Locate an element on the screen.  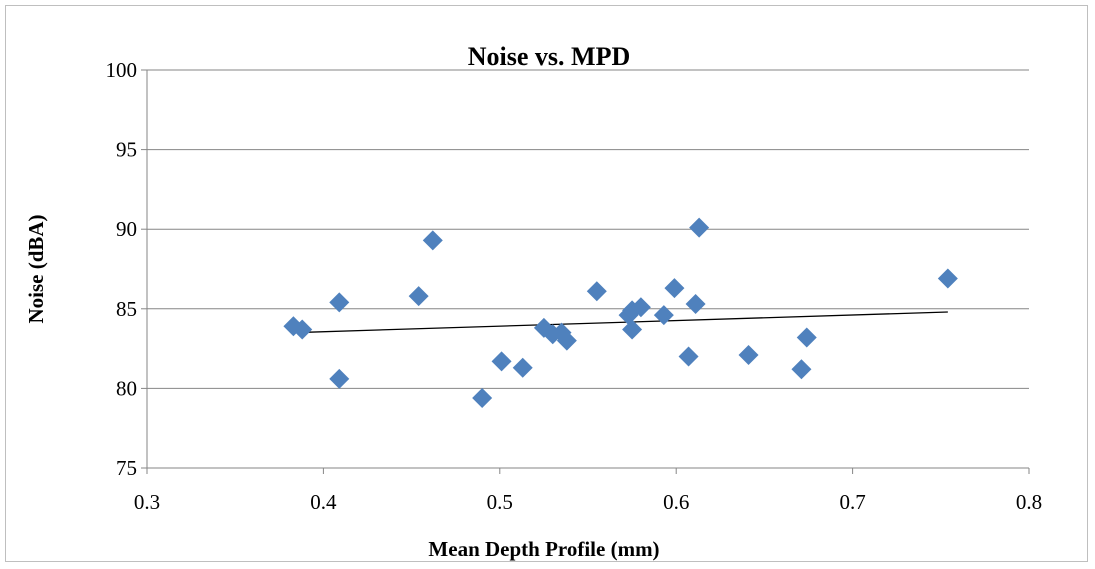
trendline is located at coordinates (620, 322).